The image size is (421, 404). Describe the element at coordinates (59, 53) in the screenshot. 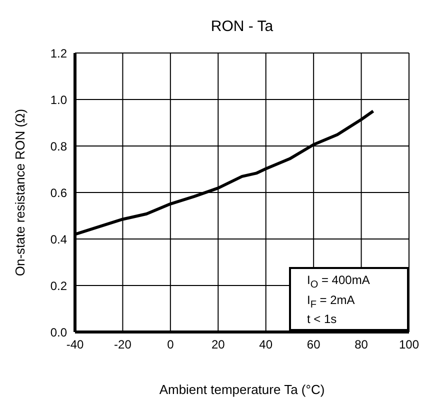

I see `y-tick-label: 1.2` at that location.